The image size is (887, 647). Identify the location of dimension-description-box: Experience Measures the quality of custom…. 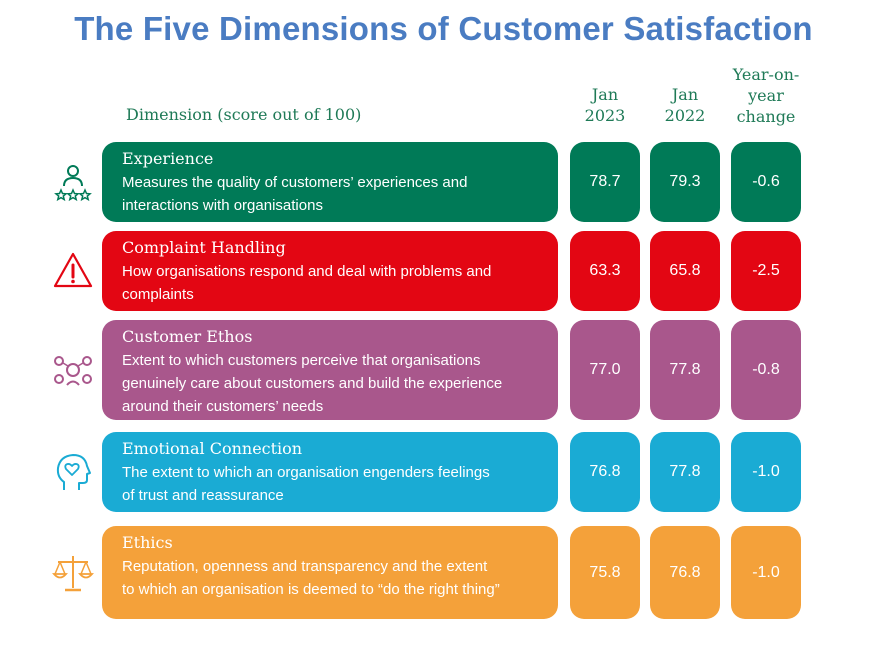
(330, 182).